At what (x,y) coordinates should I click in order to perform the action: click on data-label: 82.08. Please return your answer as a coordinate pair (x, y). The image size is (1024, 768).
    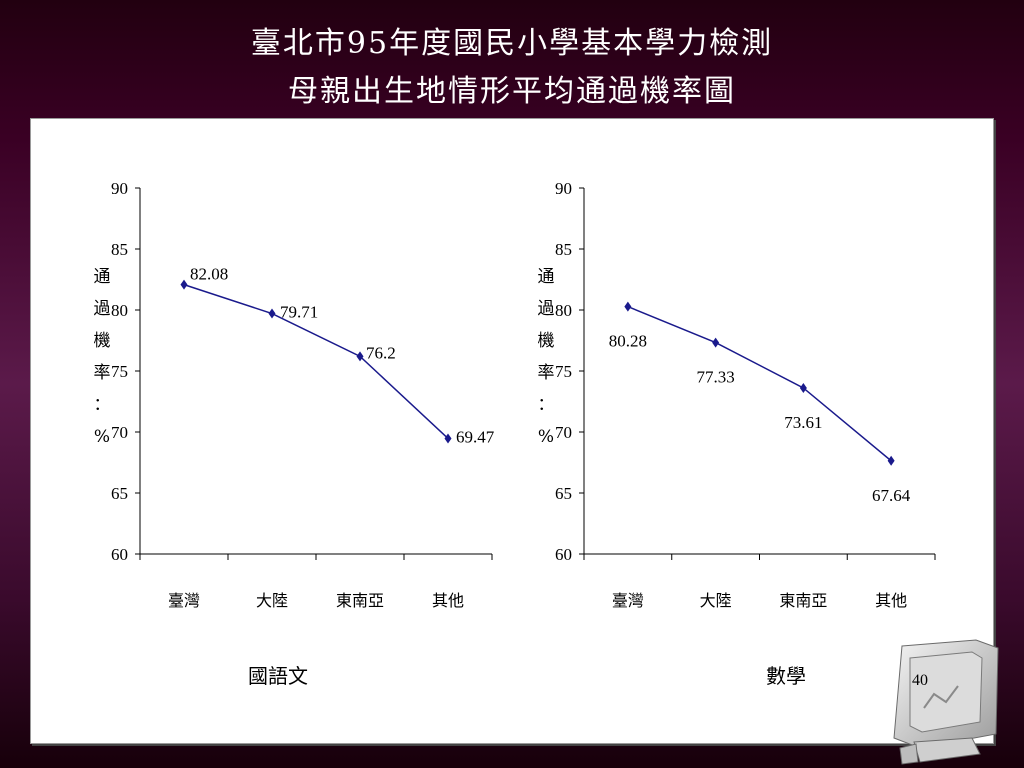
    Looking at the image, I should click on (209, 274).